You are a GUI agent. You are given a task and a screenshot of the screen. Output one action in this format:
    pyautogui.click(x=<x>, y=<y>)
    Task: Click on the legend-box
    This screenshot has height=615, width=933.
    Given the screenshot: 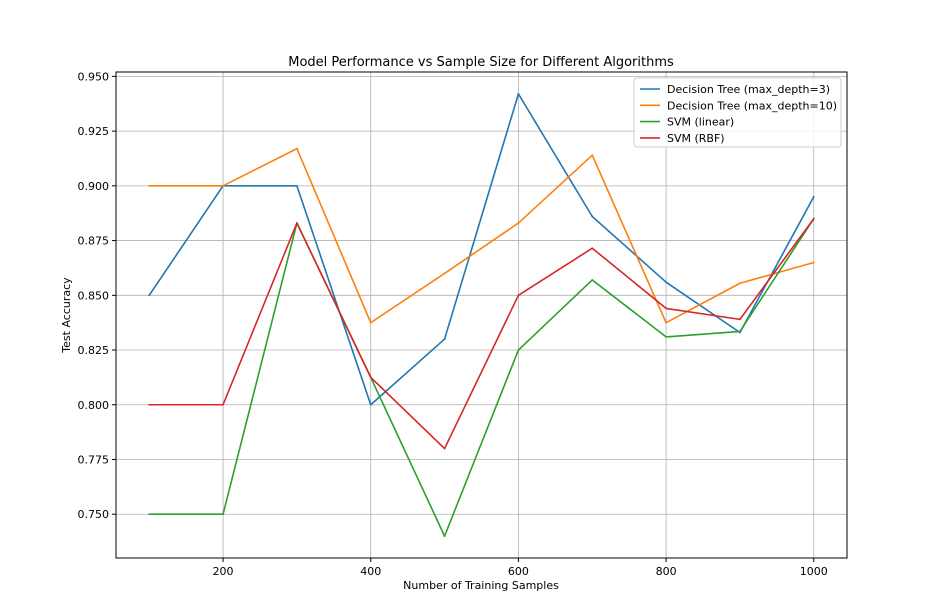 What is the action you would take?
    pyautogui.click(x=737, y=112)
    